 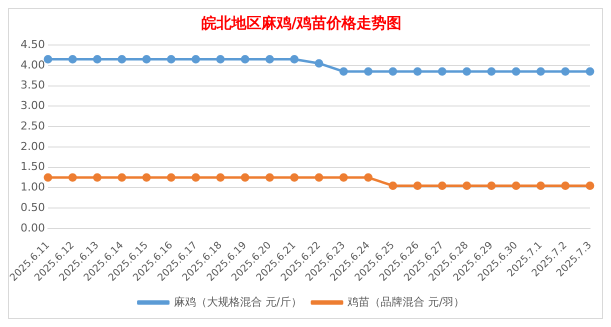 What do you see at coordinates (32, 146) in the screenshot?
I see `y-tick-label: 2.00` at bounding box center [32, 146].